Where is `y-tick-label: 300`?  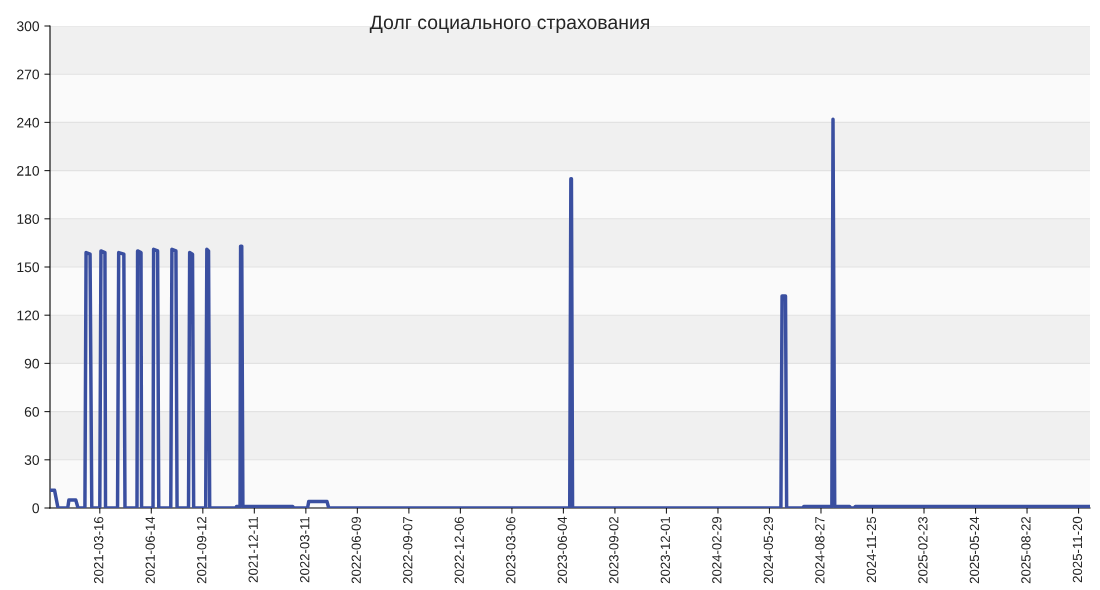
y-tick-label: 300 is located at coordinates (28, 26).